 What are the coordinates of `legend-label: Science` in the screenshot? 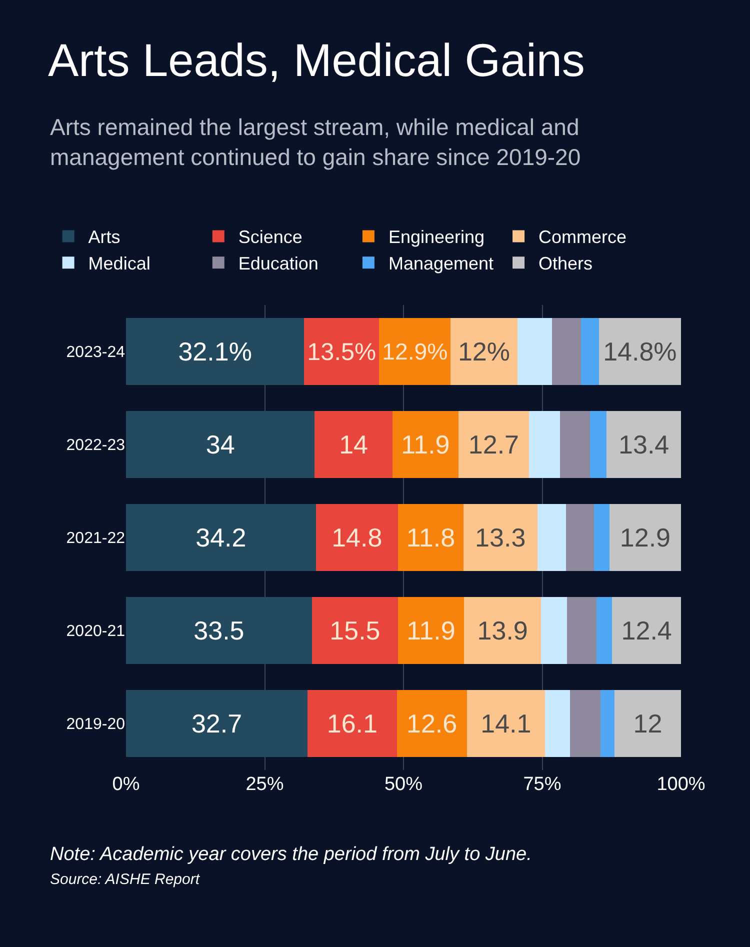 It's located at (270, 237).